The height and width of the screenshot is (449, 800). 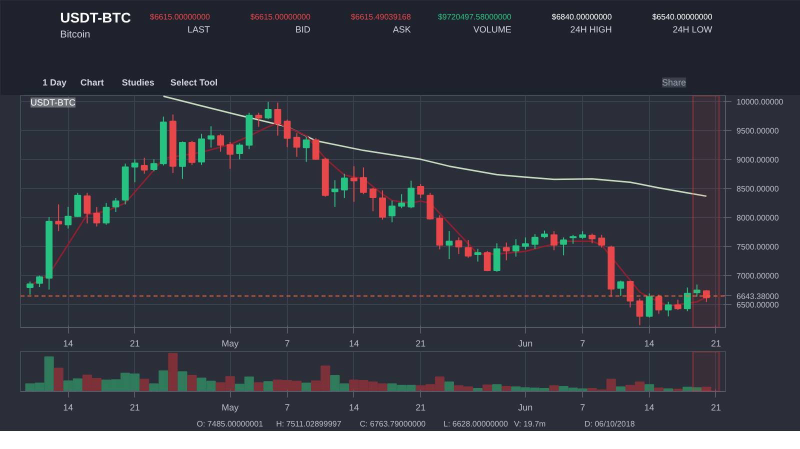 What do you see at coordinates (758, 189) in the screenshot?
I see `y-tick-label: 8500.00000` at bounding box center [758, 189].